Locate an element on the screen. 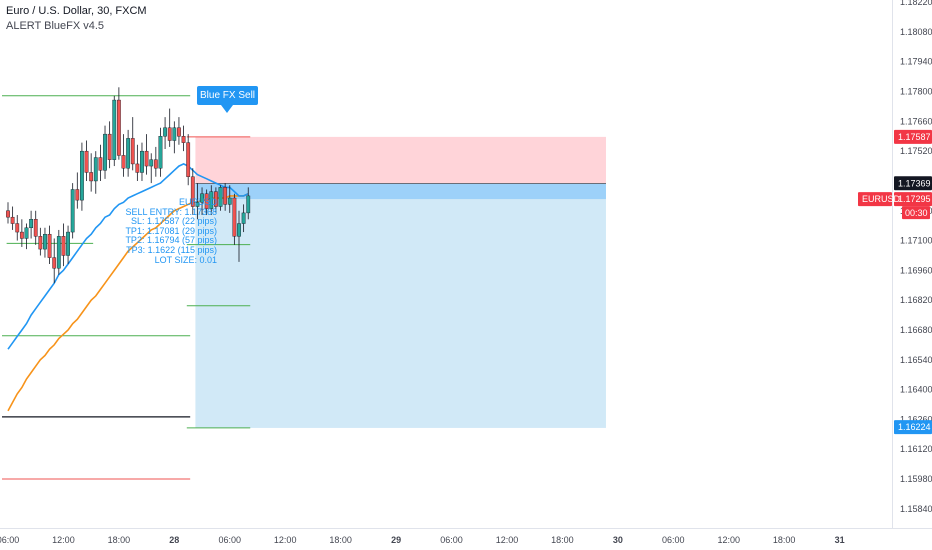  price-tick-label: 1.18080 is located at coordinates (916, 32).